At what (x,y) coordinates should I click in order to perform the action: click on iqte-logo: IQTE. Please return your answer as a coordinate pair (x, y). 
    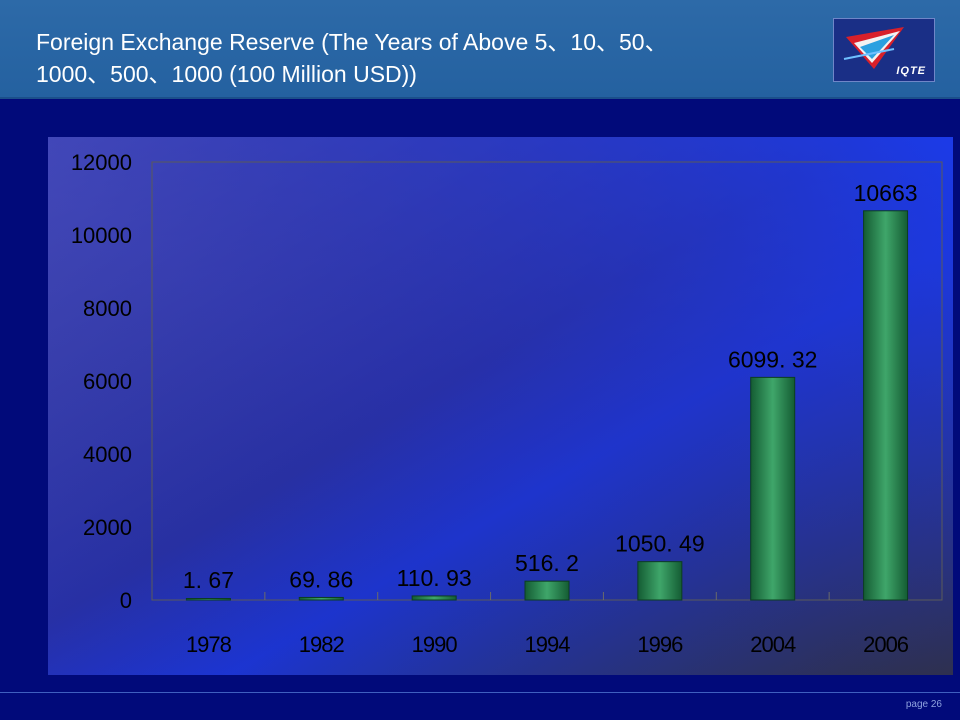
    Looking at the image, I should click on (884, 50).